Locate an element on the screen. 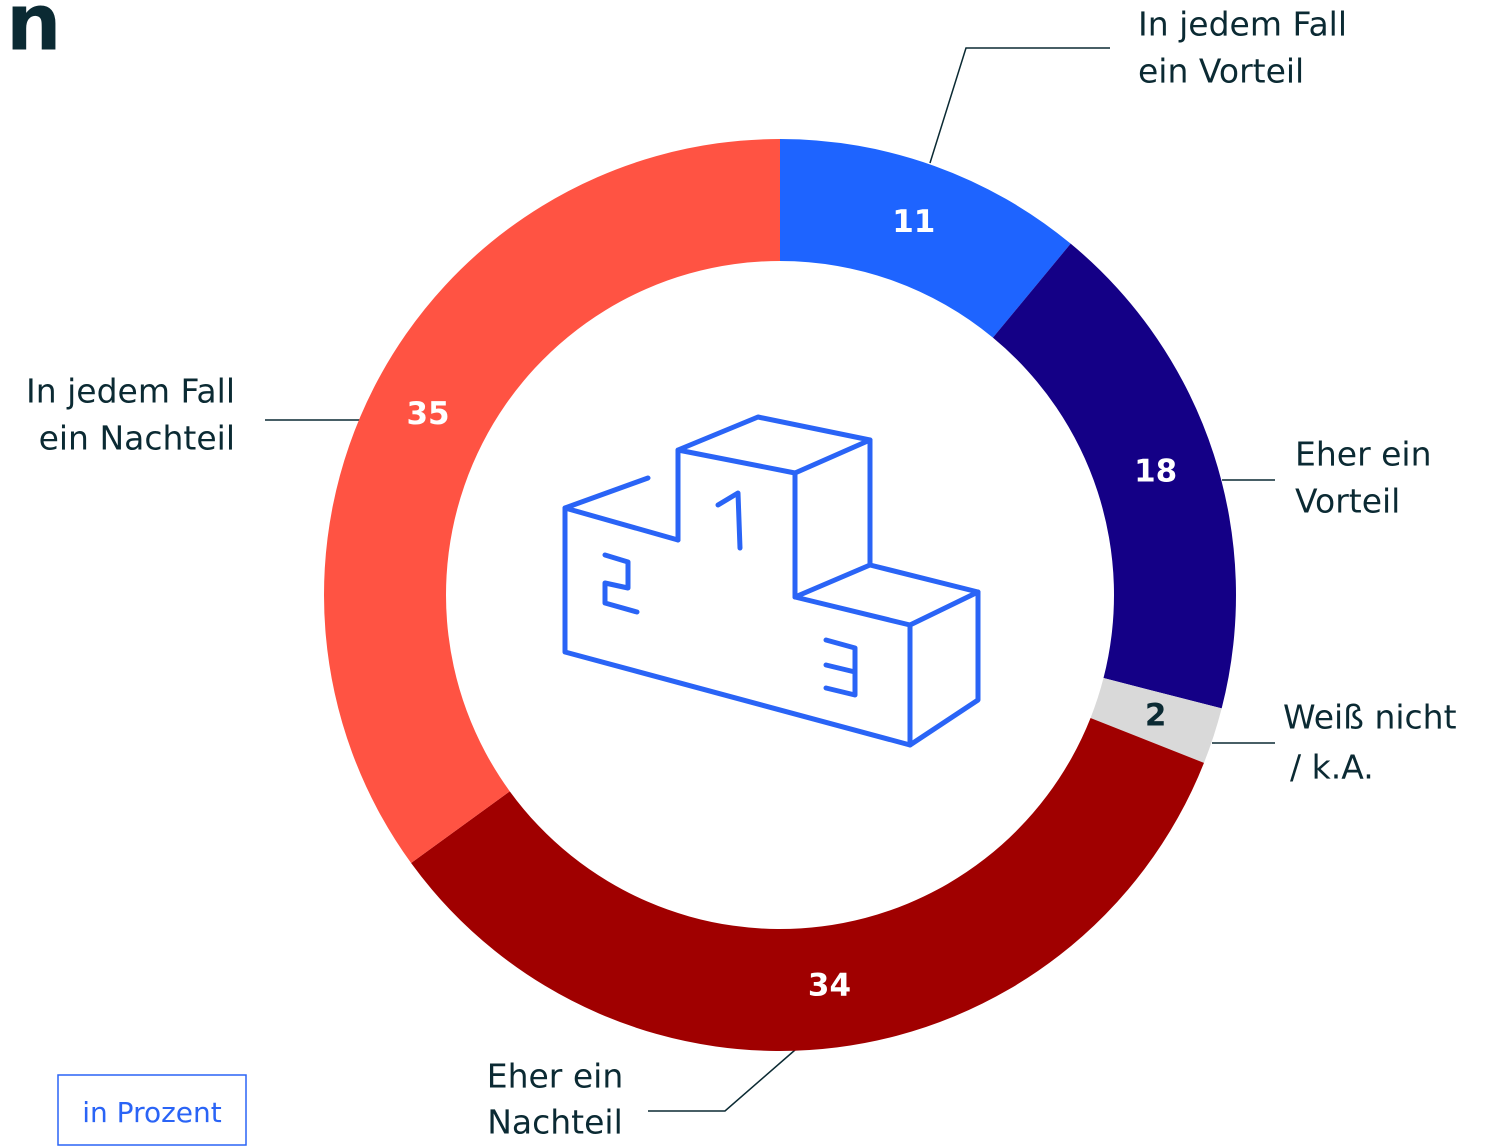 The image size is (1501, 1146). note-box is located at coordinates (152, 1110).